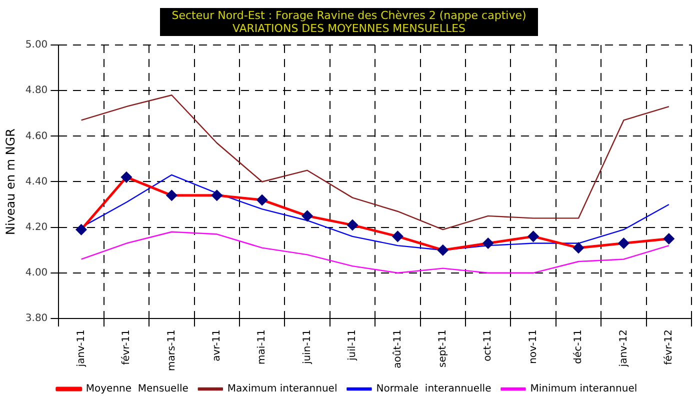 The width and height of the screenshot is (698, 410). Describe the element at coordinates (36, 45) in the screenshot. I see `y-tick-label: 5.00` at that location.